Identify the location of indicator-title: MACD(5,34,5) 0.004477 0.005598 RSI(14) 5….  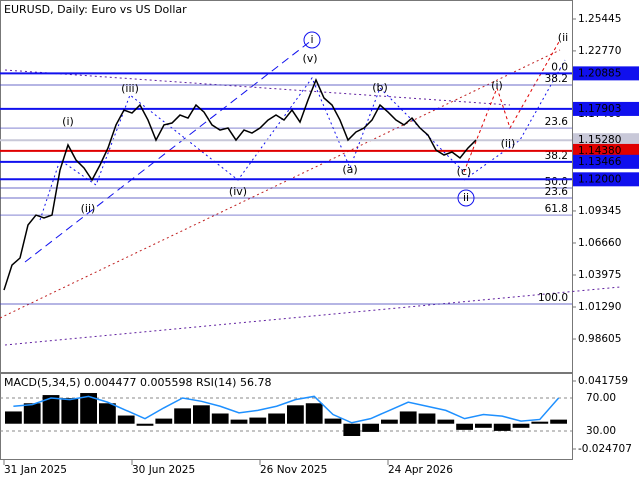
(137, 382).